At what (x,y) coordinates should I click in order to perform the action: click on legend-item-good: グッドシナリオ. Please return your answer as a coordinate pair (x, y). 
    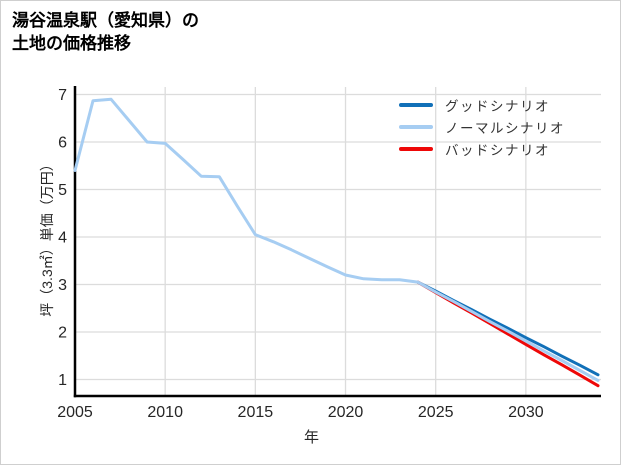
    Looking at the image, I should click on (482, 105).